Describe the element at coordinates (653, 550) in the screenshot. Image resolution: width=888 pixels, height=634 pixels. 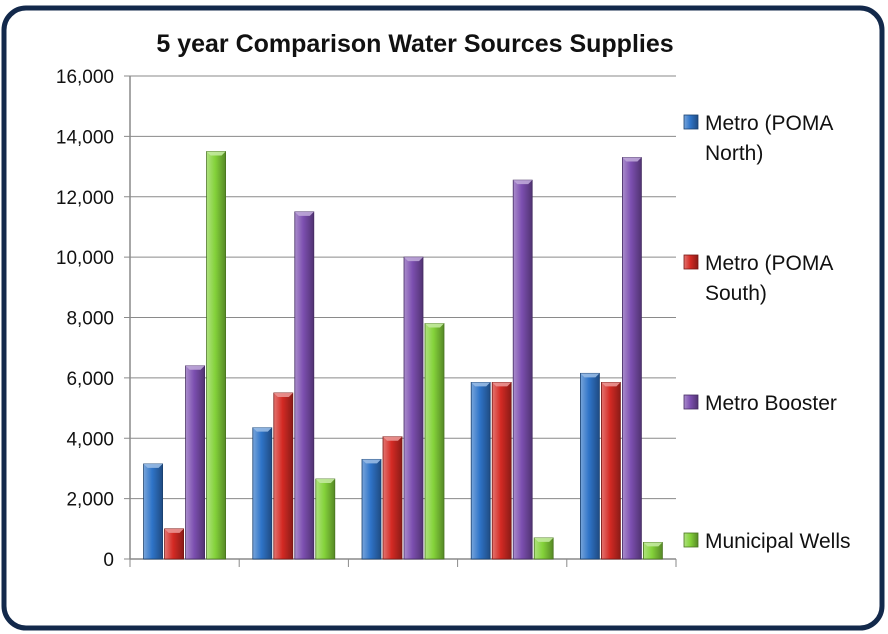
I see `bar: Municipal Wells: 550` at that location.